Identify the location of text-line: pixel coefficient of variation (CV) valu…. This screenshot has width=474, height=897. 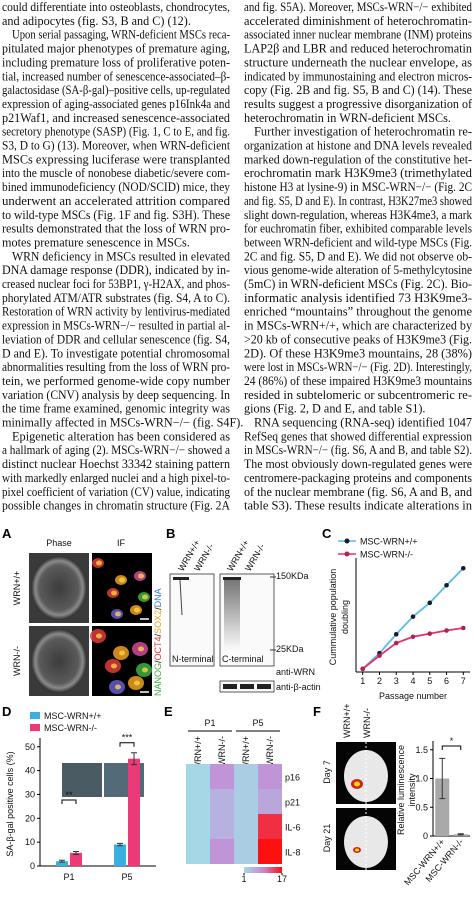
(116, 492).